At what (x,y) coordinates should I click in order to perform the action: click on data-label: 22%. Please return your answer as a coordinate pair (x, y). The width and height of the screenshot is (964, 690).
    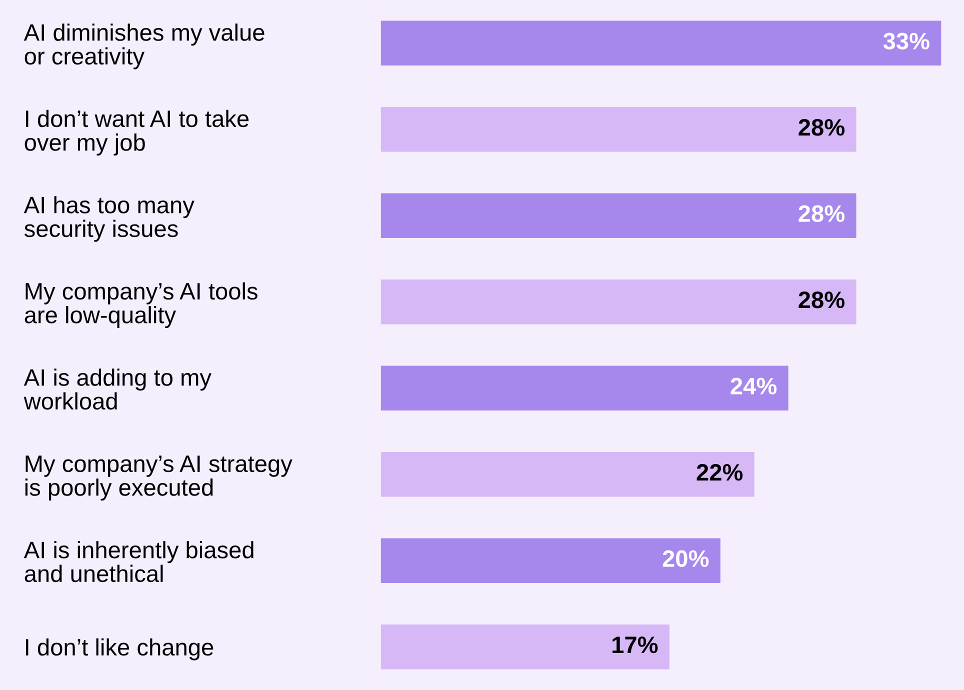
    Looking at the image, I should click on (719, 472).